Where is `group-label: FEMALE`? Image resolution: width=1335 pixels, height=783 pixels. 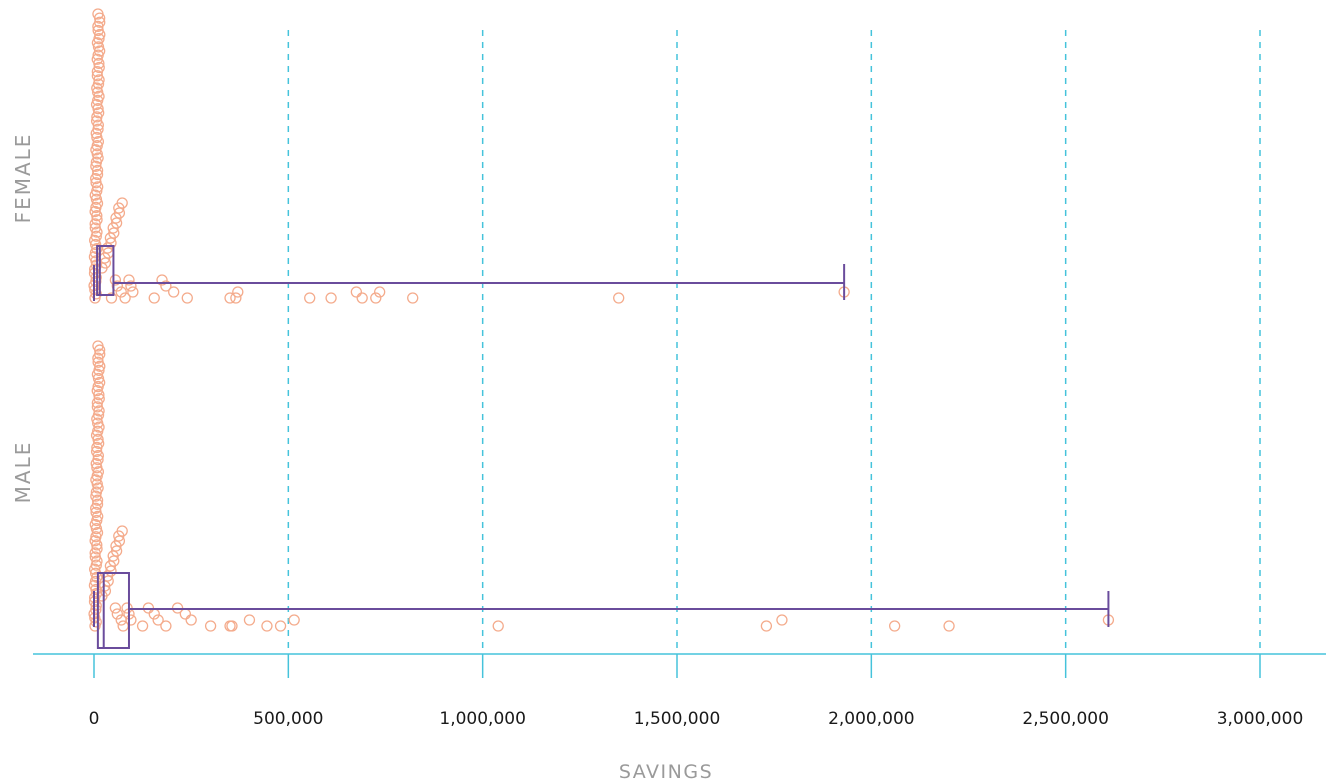
group-label: FEMALE is located at coordinates (23, 178).